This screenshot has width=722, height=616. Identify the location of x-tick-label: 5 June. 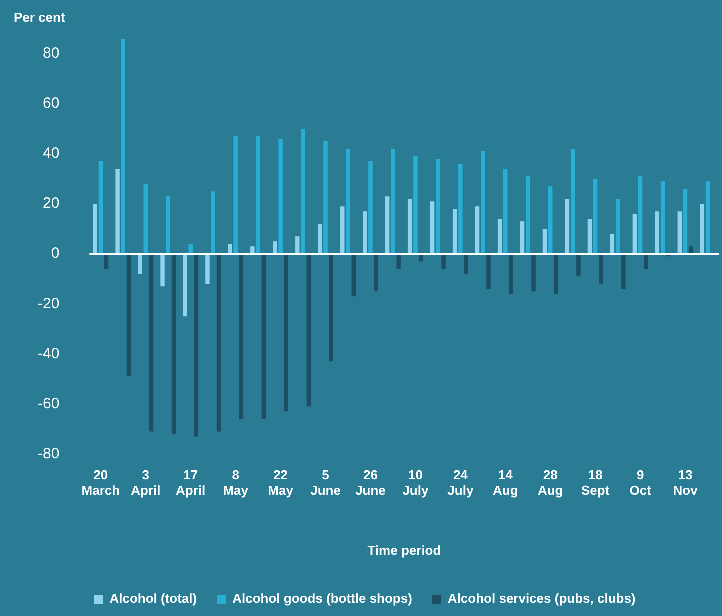
(325, 483).